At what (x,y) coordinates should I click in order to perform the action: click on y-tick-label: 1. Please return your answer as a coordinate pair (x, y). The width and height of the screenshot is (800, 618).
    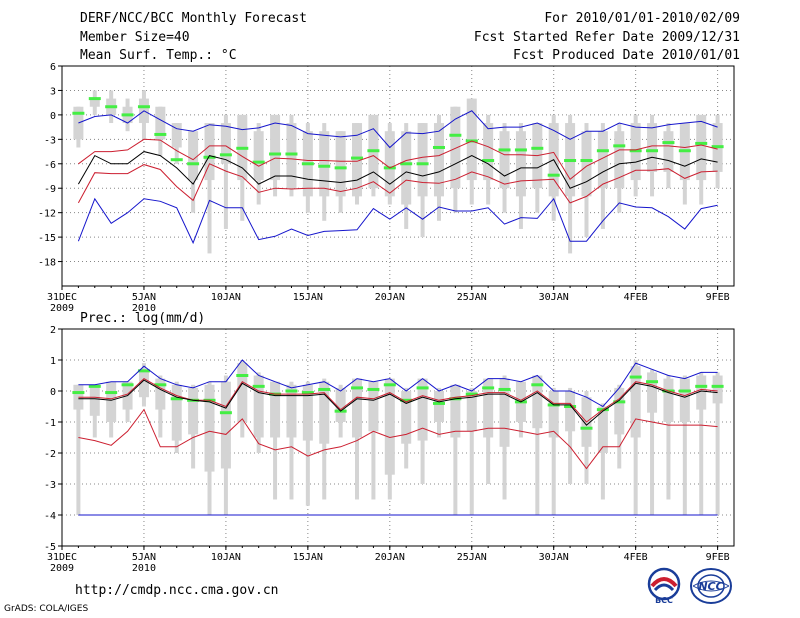
    Looking at the image, I should click on (53, 361).